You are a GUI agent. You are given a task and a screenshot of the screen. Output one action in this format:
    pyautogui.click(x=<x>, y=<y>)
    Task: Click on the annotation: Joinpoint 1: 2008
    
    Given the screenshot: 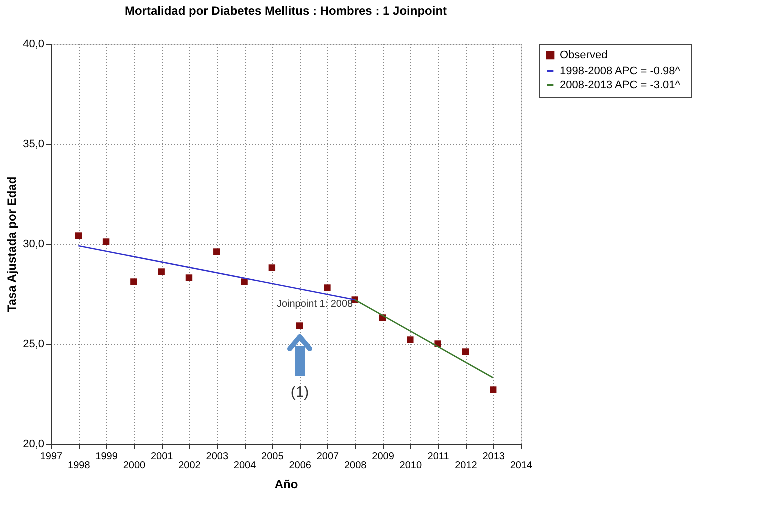 What is the action you would take?
    pyautogui.click(x=315, y=304)
    